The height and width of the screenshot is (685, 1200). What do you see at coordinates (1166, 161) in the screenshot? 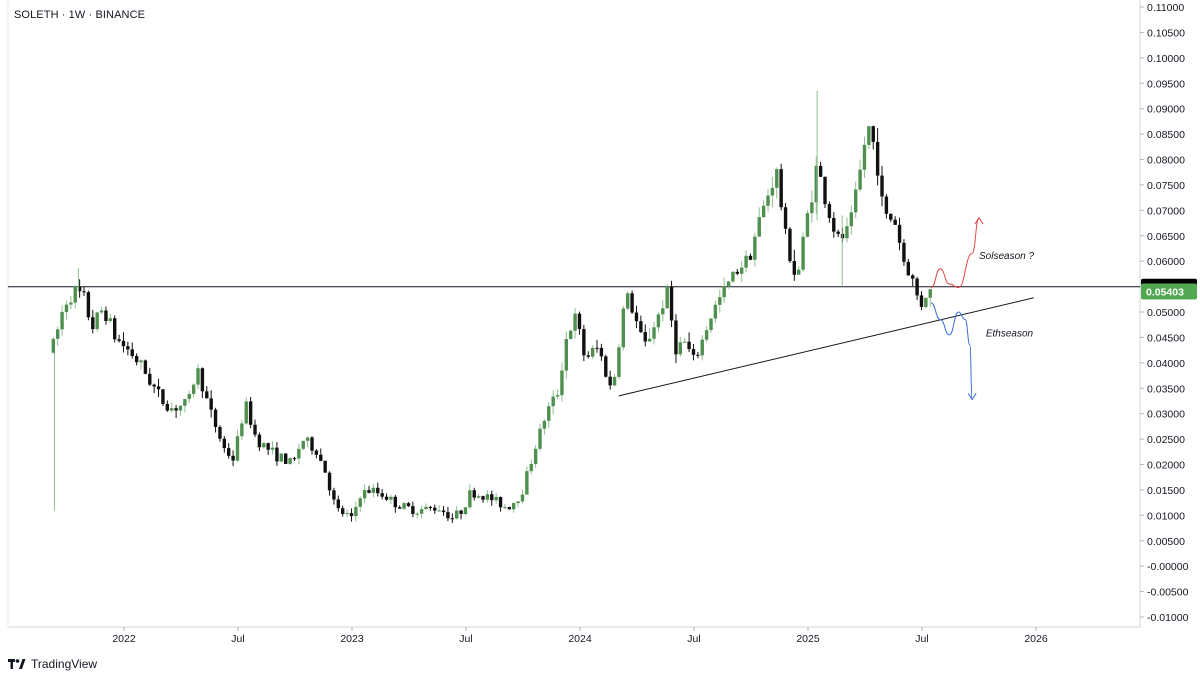
I see `y-tick-label: 0.08000` at bounding box center [1166, 161].